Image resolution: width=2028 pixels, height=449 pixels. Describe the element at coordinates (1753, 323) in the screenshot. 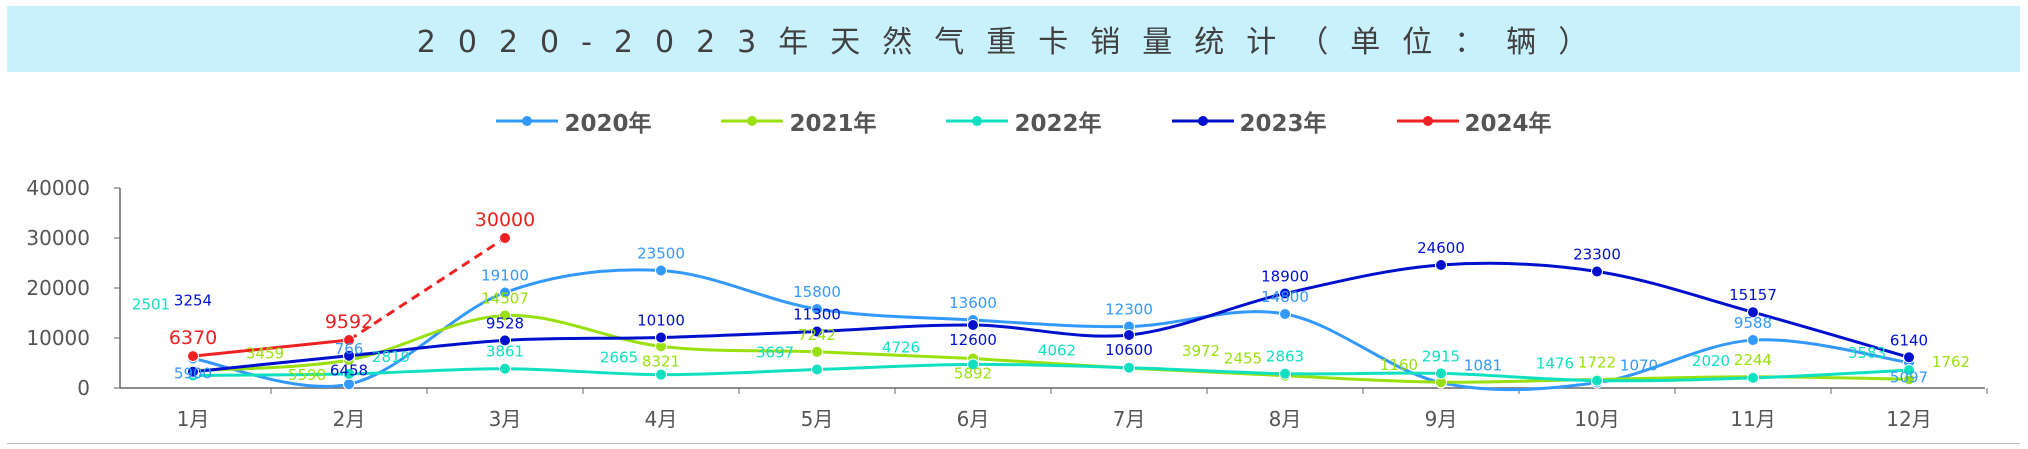

I see `series-2020-data-label: 9588` at that location.